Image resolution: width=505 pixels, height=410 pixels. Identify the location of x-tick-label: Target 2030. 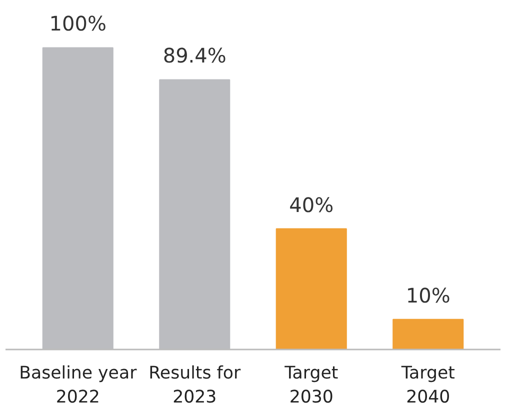
(311, 386).